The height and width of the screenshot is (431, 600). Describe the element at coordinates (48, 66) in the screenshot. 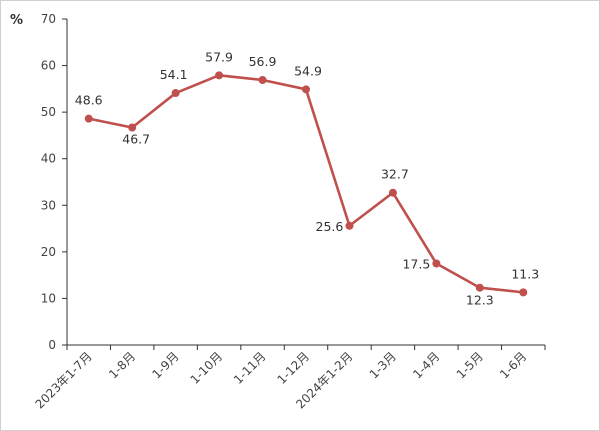

I see `y-tick-label: 60` at that location.